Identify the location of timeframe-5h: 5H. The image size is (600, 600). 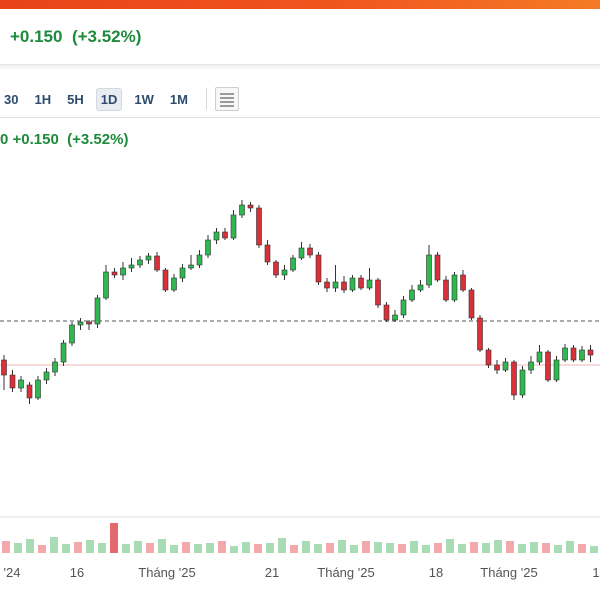
(75, 99).